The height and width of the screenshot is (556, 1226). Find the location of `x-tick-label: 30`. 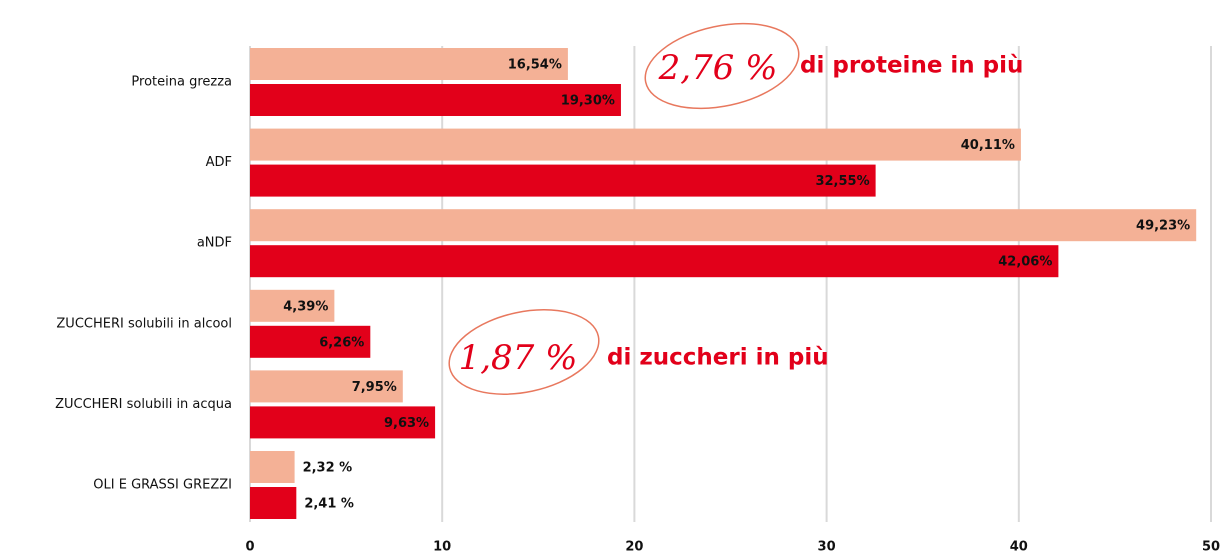

x-tick-label: 30 is located at coordinates (827, 547).